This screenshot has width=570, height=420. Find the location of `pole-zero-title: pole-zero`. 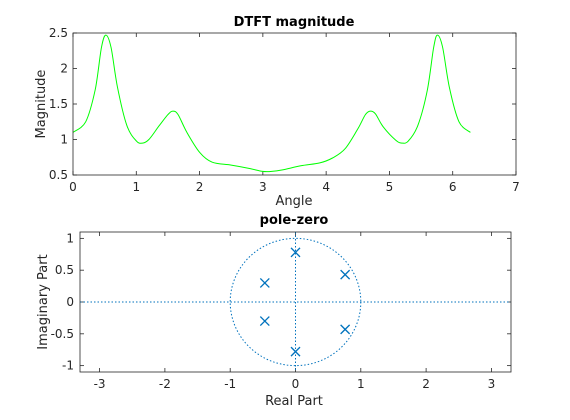

pole-zero-title: pole-zero is located at coordinates (294, 220).